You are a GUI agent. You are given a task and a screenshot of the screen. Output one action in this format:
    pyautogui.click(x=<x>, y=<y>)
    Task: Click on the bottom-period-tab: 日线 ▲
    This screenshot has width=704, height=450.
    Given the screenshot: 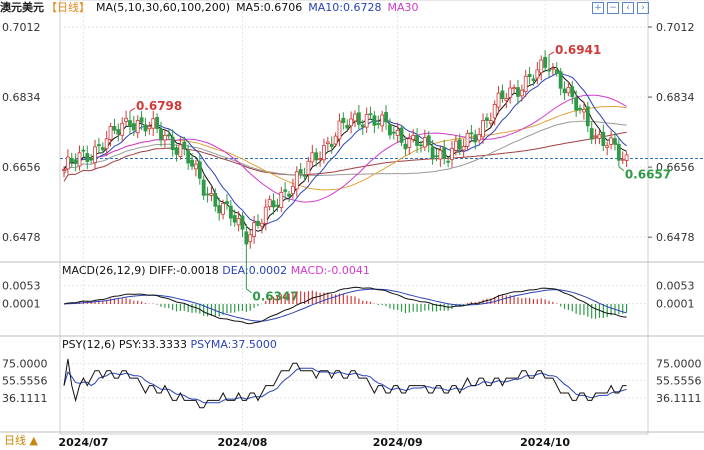 What is the action you would take?
    pyautogui.click(x=21, y=440)
    